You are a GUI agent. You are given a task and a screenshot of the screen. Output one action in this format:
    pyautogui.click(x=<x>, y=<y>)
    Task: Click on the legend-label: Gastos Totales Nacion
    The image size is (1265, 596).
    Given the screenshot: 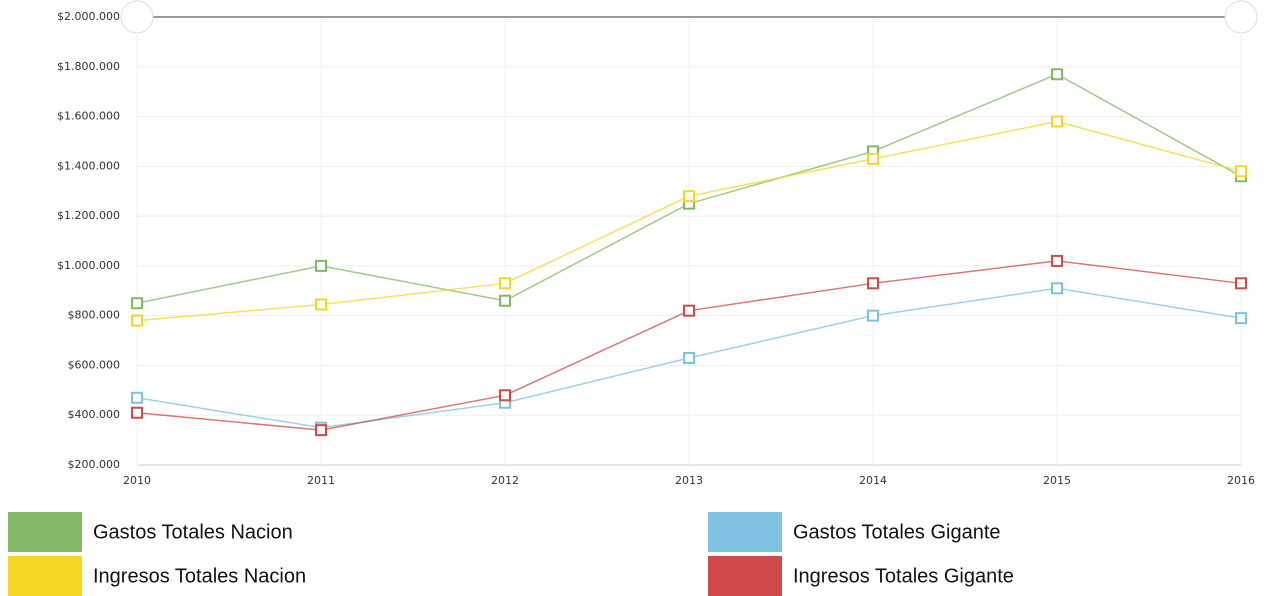 What is the action you would take?
    pyautogui.click(x=193, y=532)
    